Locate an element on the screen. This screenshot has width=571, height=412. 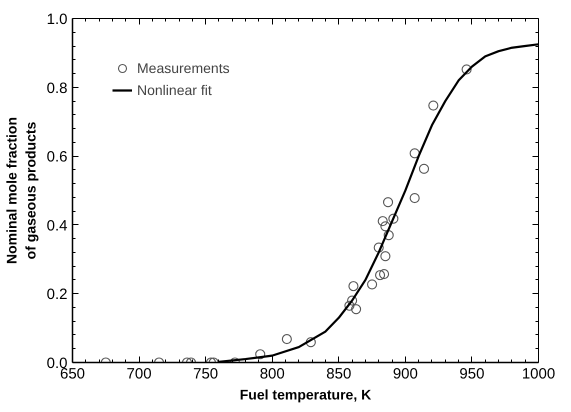
y-tick-label: 0.2 is located at coordinates (57, 295).